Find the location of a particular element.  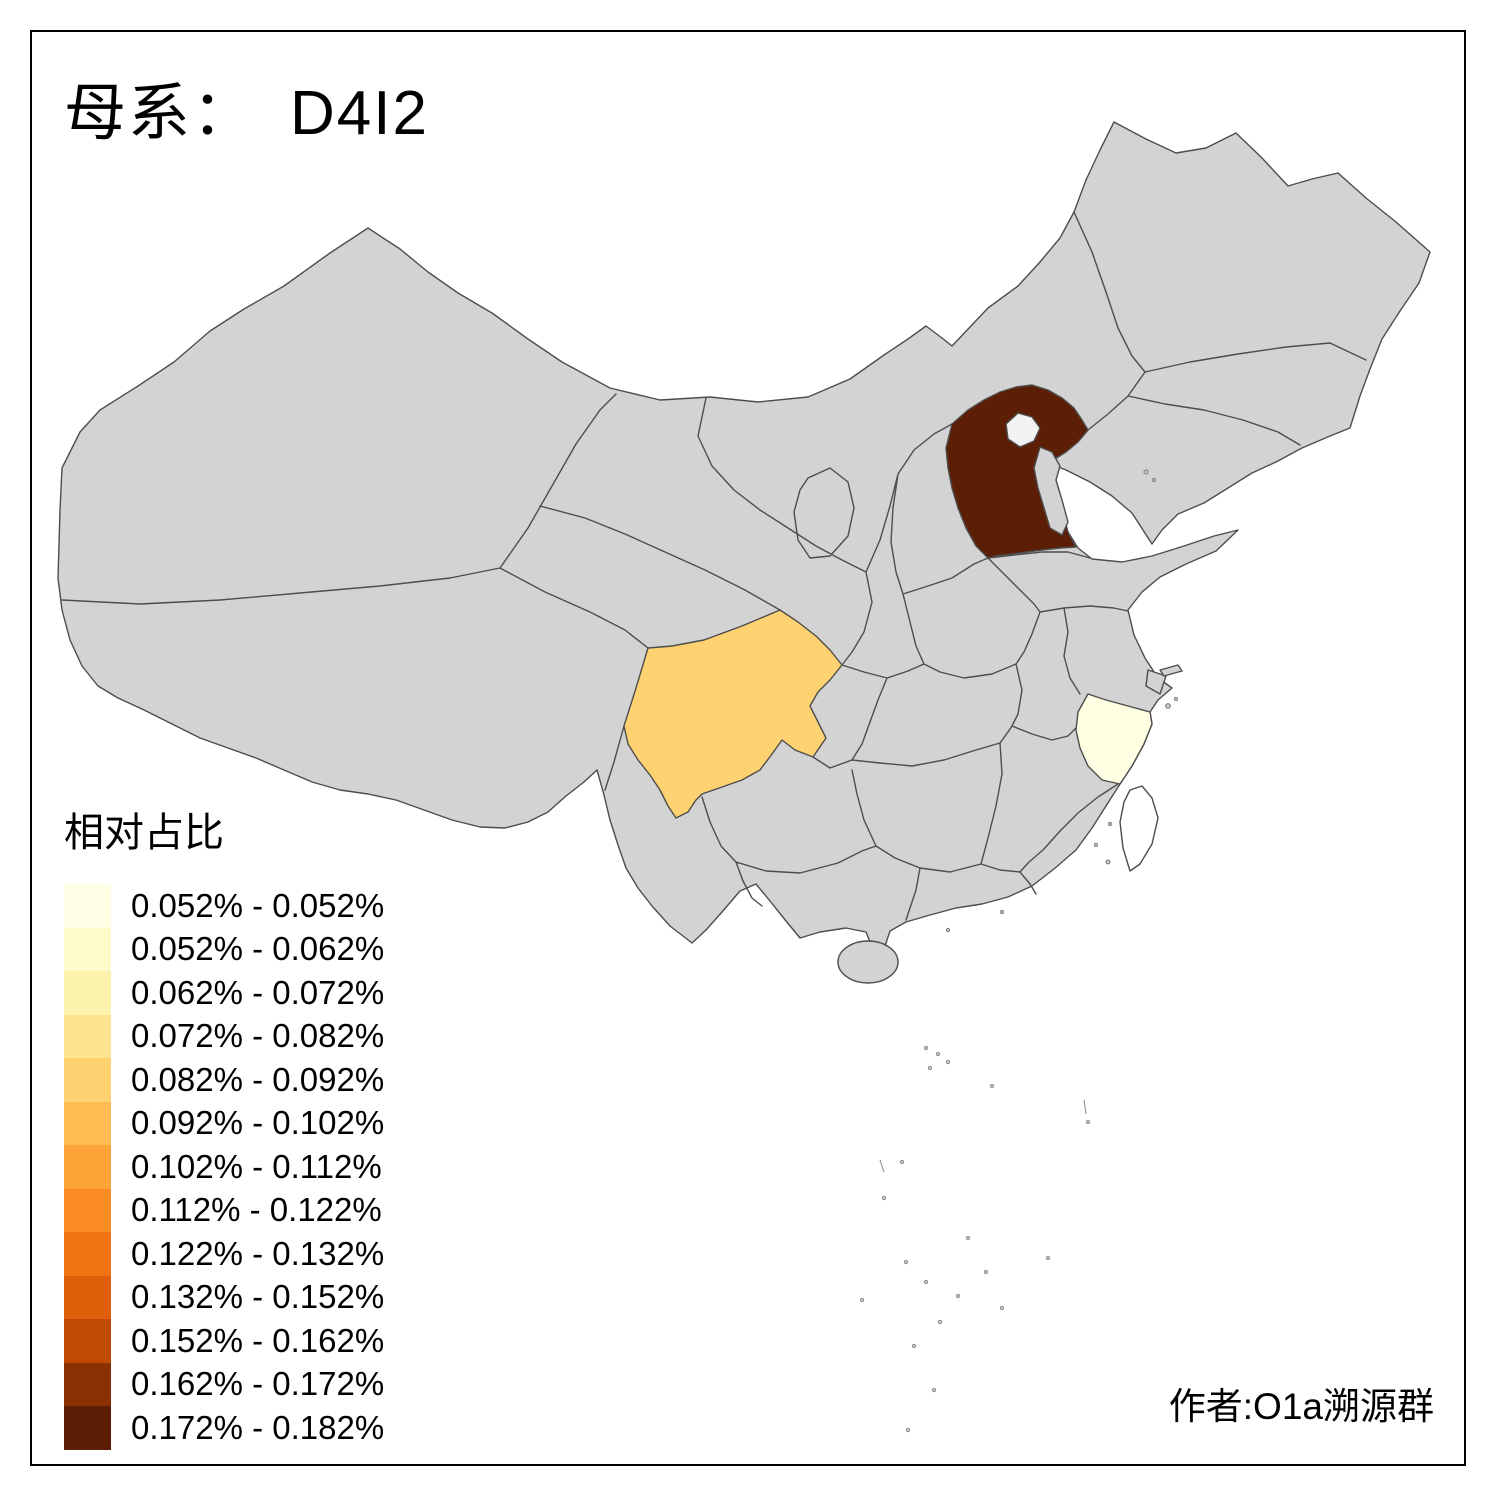

legend-label: 0.062% - 0.072% is located at coordinates (258, 992).